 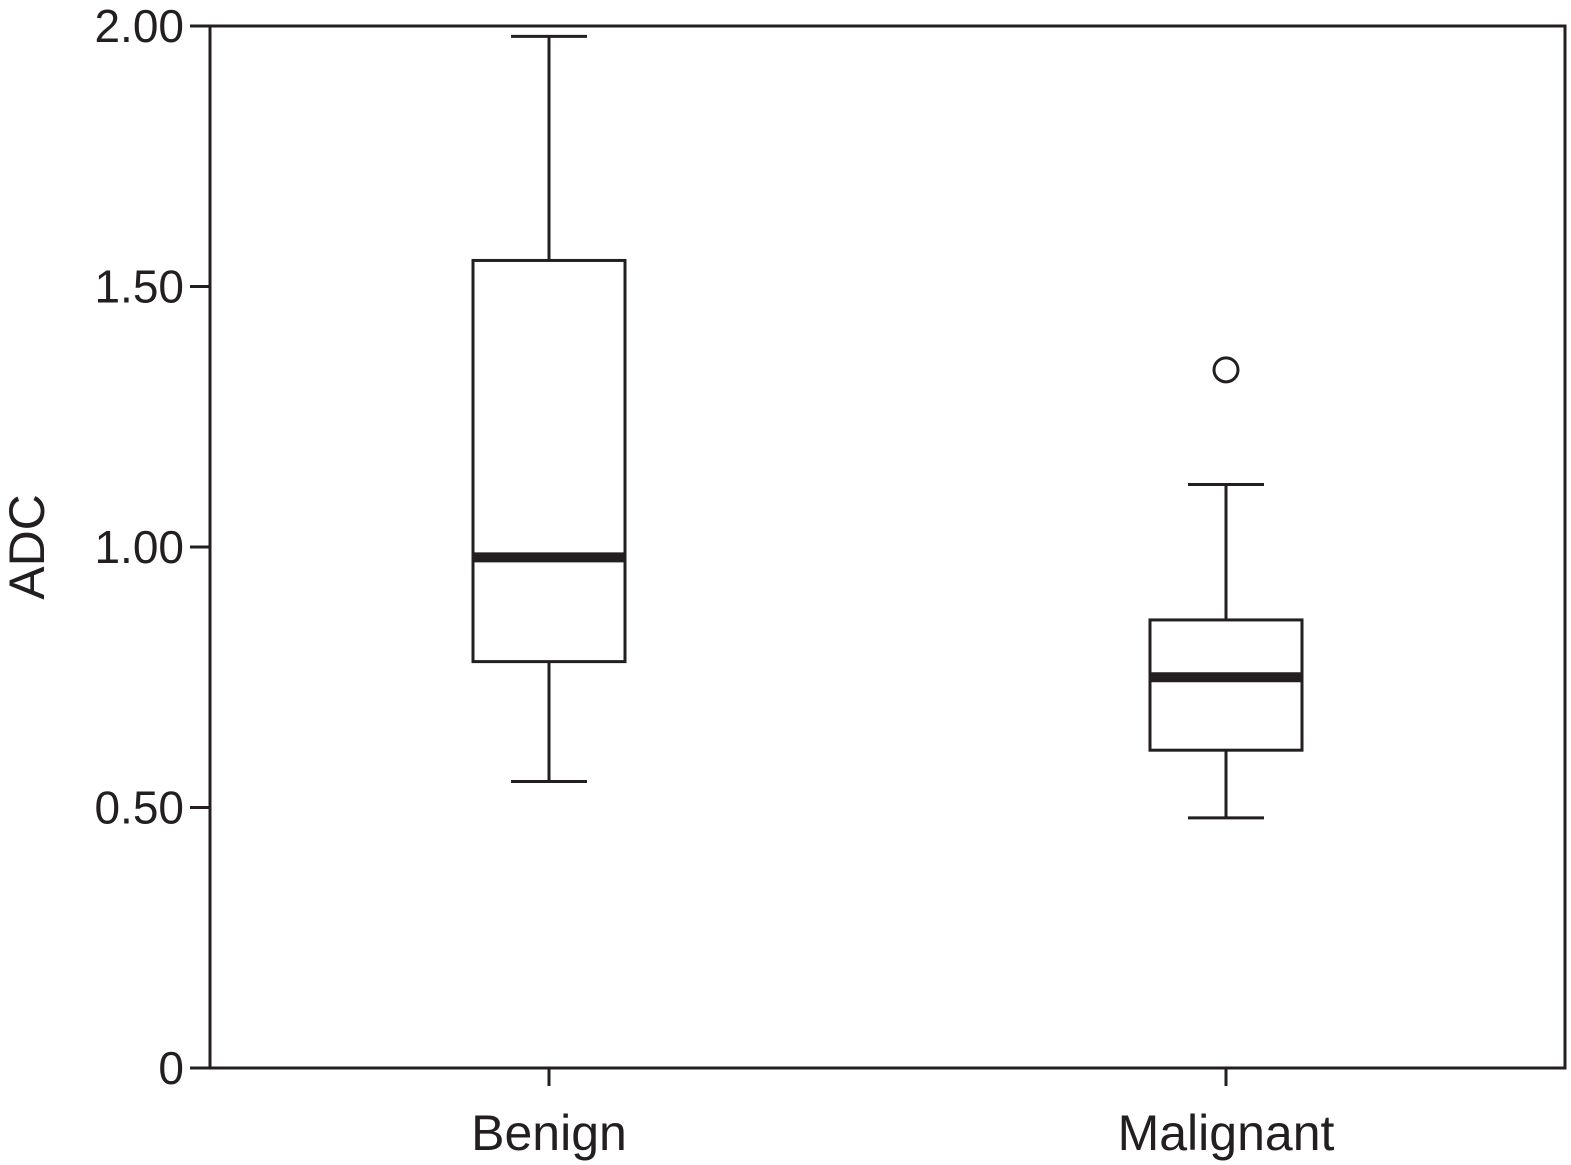 What do you see at coordinates (903, 1114) in the screenshot?
I see `x-axis: Benign Malignant` at bounding box center [903, 1114].